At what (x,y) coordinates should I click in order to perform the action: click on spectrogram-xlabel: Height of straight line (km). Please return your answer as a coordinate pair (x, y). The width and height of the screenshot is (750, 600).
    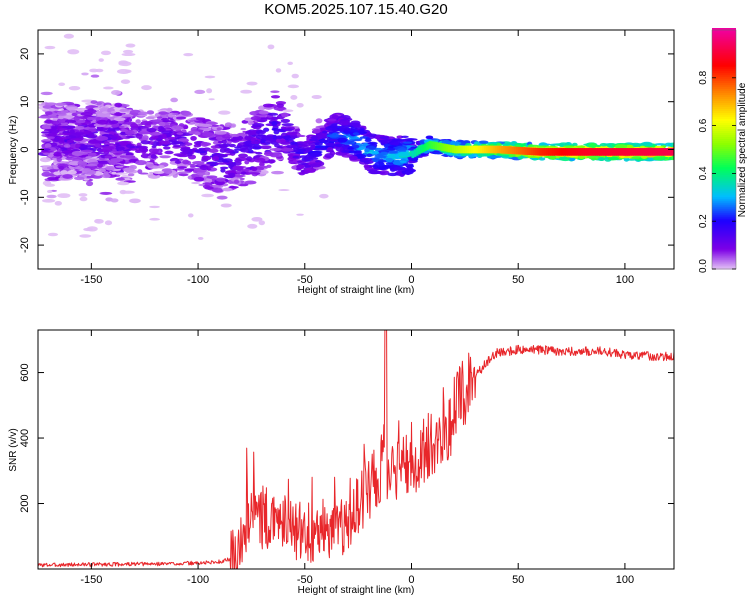
    Looking at the image, I should click on (356, 290).